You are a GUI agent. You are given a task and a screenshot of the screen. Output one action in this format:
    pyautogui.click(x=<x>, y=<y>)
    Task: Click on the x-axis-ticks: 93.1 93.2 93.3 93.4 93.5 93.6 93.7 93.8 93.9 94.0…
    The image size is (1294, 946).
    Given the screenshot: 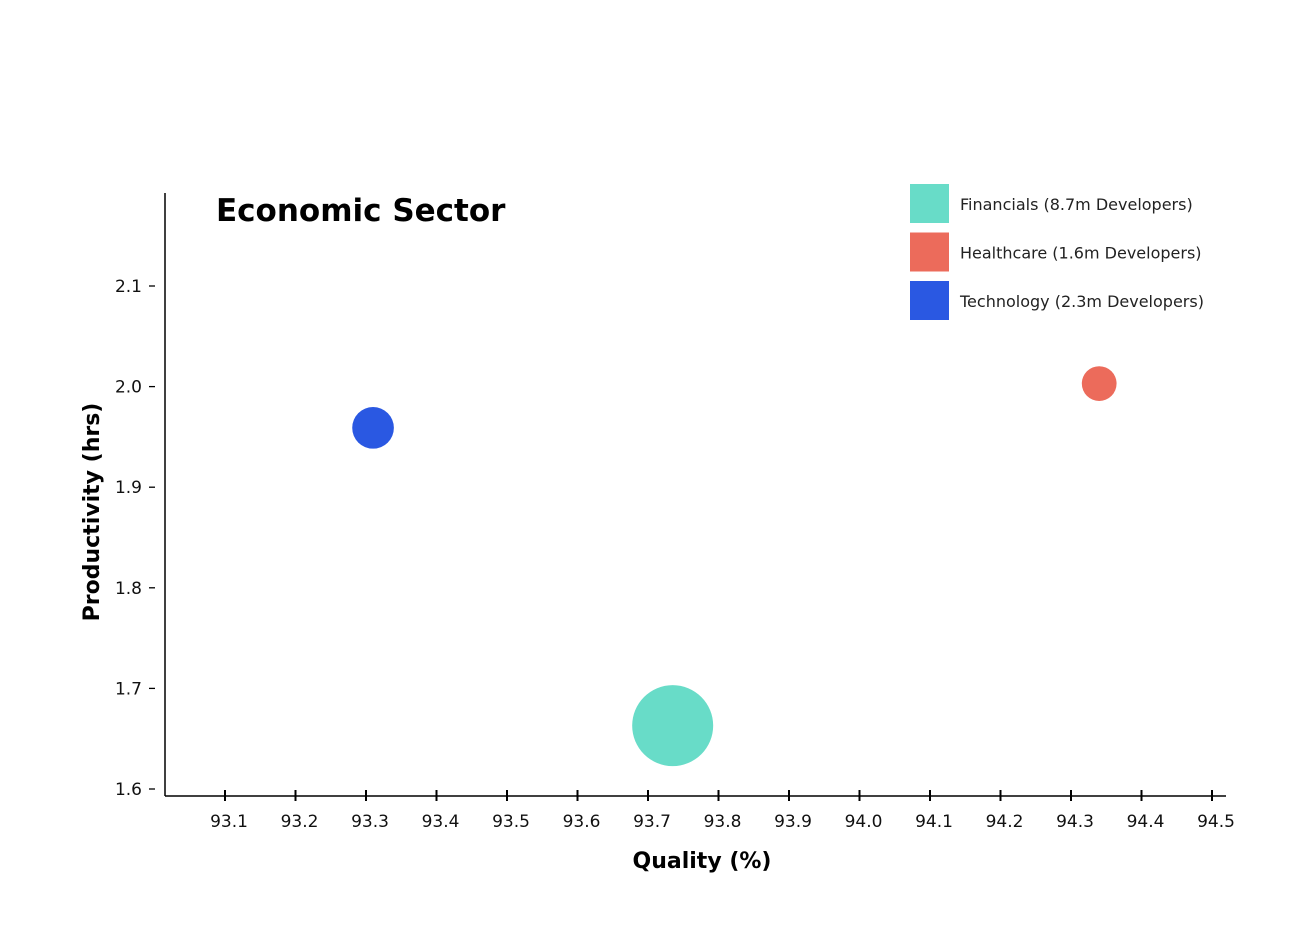 What is the action you would take?
    pyautogui.click(x=722, y=811)
    